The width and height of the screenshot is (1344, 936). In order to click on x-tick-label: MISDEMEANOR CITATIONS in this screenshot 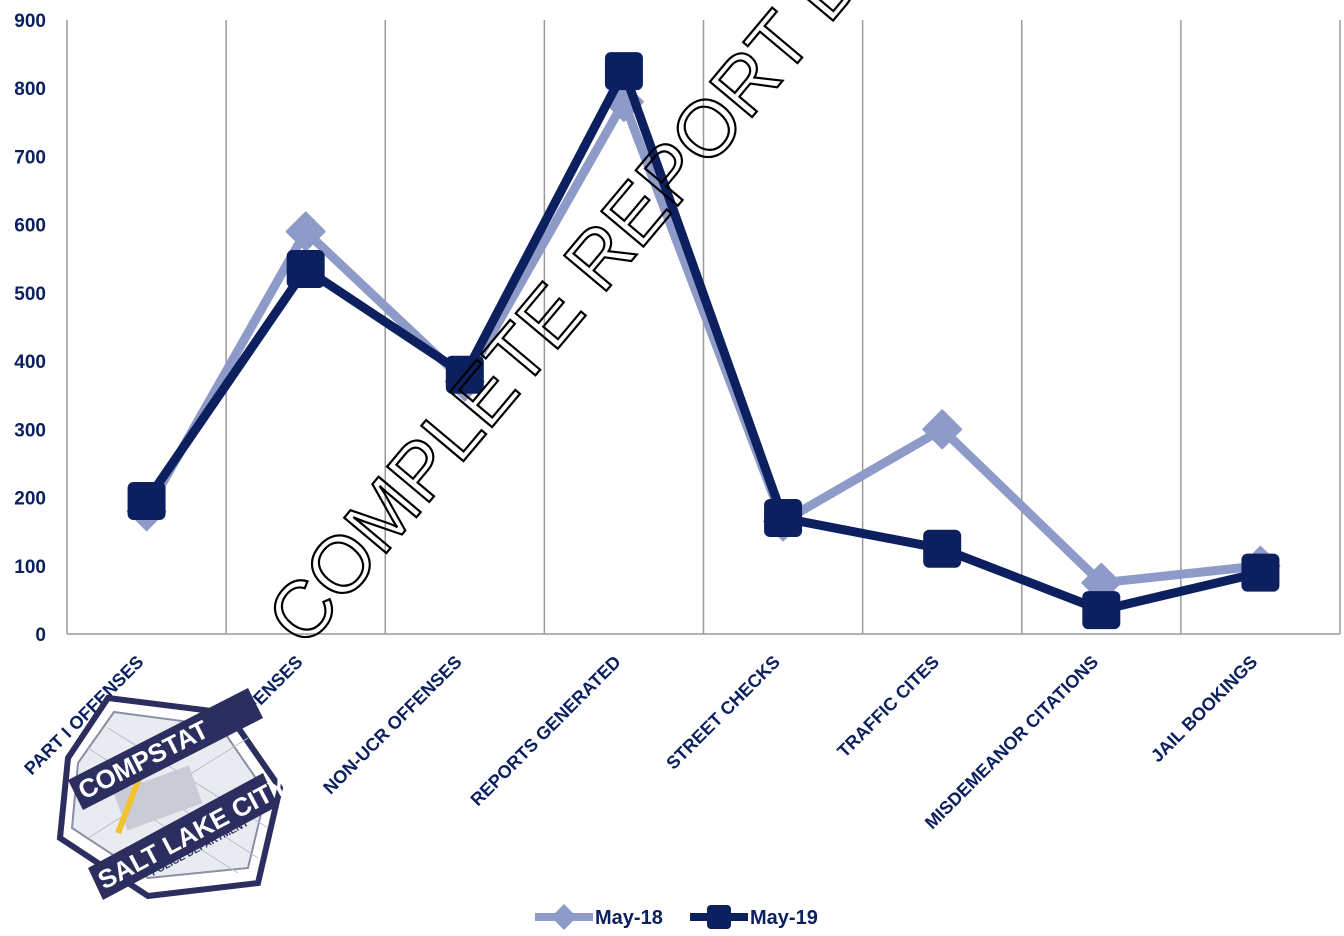, I will do `click(1011, 742)`.